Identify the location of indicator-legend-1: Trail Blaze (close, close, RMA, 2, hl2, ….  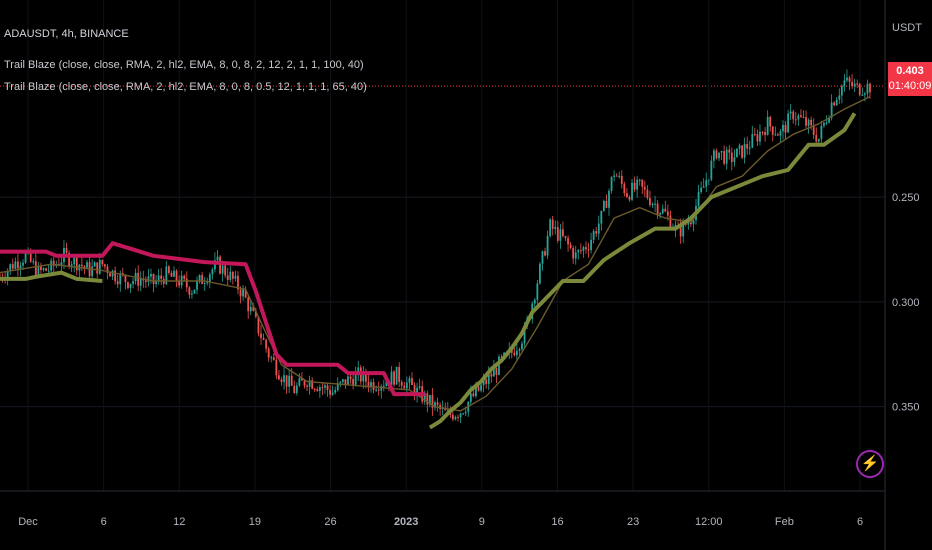
(184, 65).